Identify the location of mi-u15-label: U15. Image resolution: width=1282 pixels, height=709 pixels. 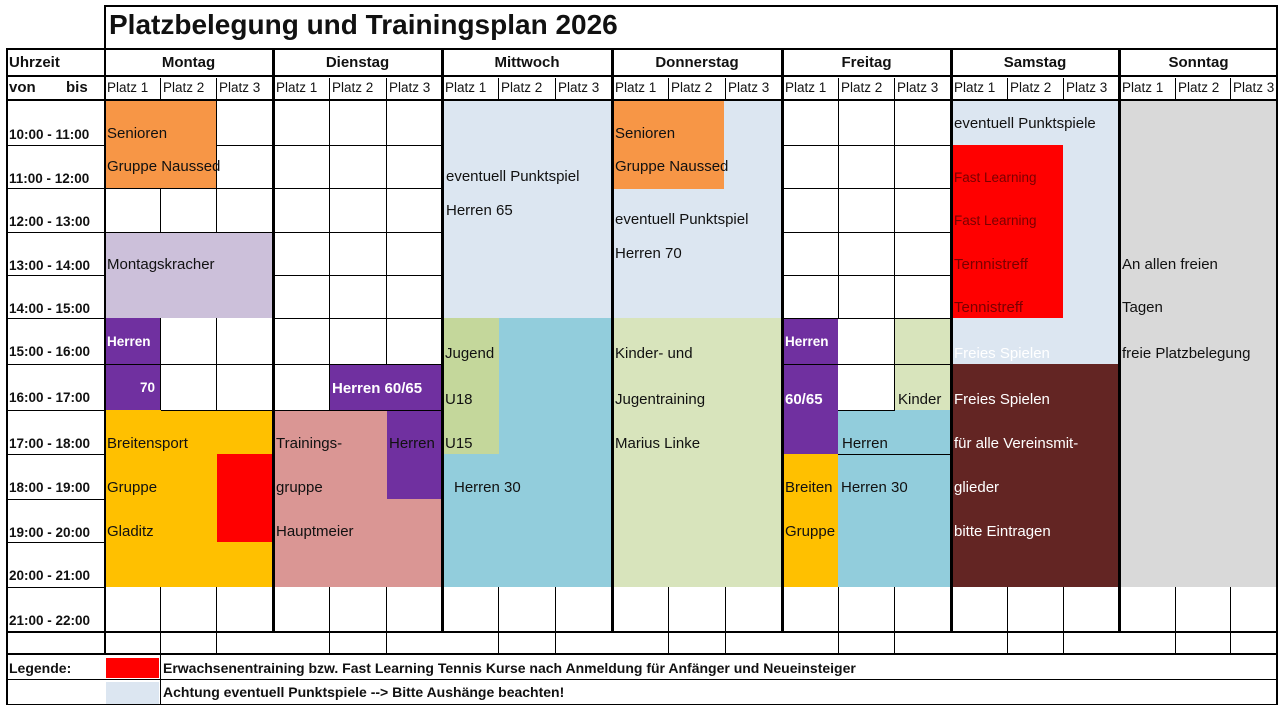
(459, 443).